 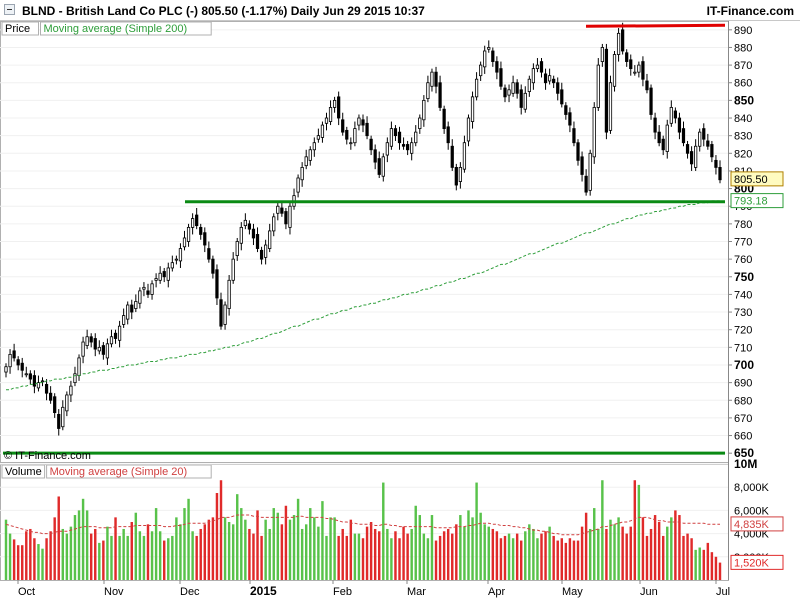 I want to click on x-tick-label: 2015, so click(x=263, y=591).